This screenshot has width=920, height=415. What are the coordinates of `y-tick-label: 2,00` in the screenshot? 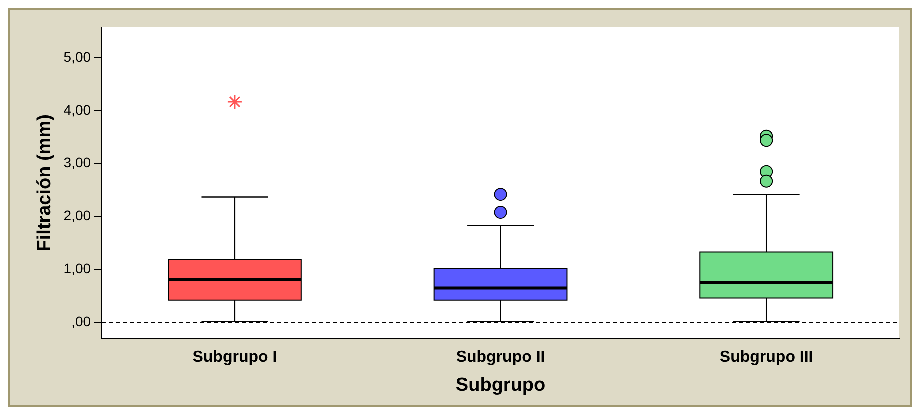 It's located at (78, 216).